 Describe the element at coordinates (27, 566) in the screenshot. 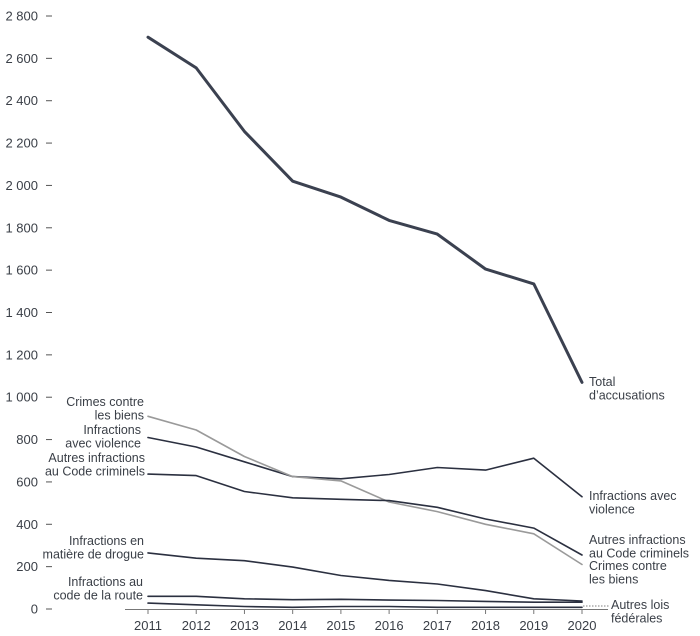

I see `y-tick-label: 200` at that location.